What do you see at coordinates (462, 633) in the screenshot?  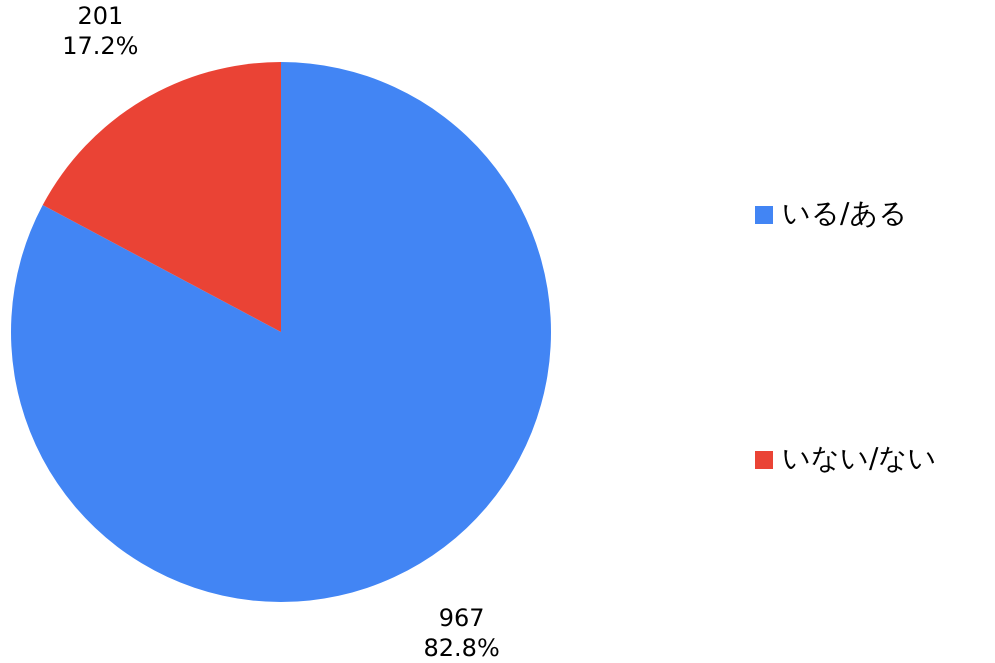 I see `data-label: 967 82.8%` at bounding box center [462, 633].